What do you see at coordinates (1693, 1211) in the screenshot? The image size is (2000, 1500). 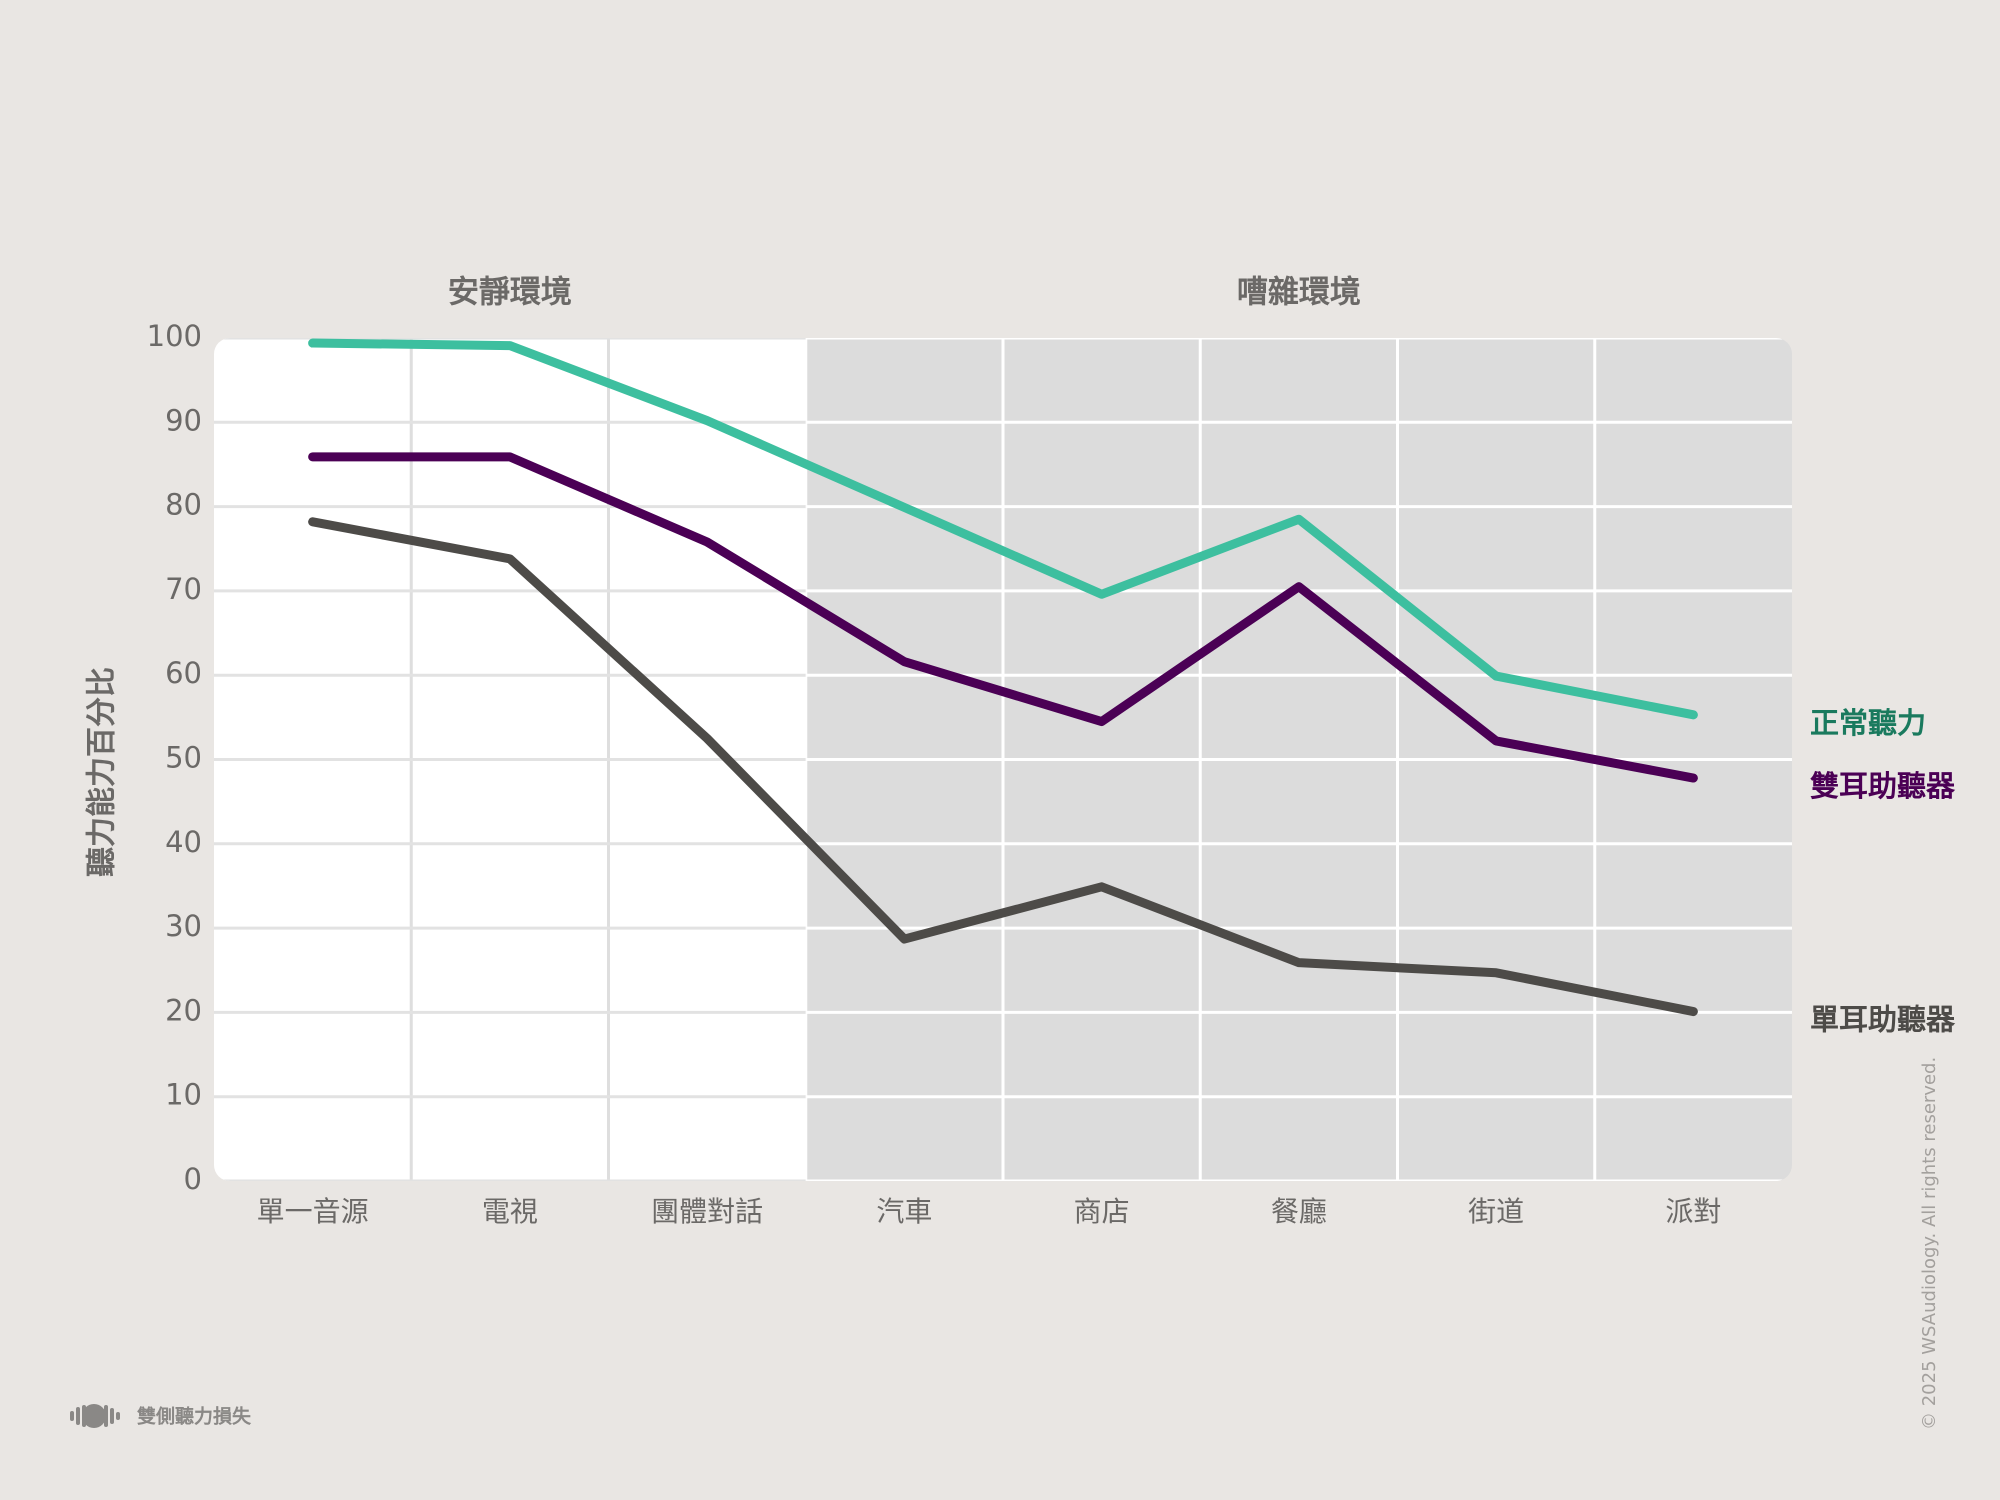 I see `x-tick-label: 派對` at bounding box center [1693, 1211].